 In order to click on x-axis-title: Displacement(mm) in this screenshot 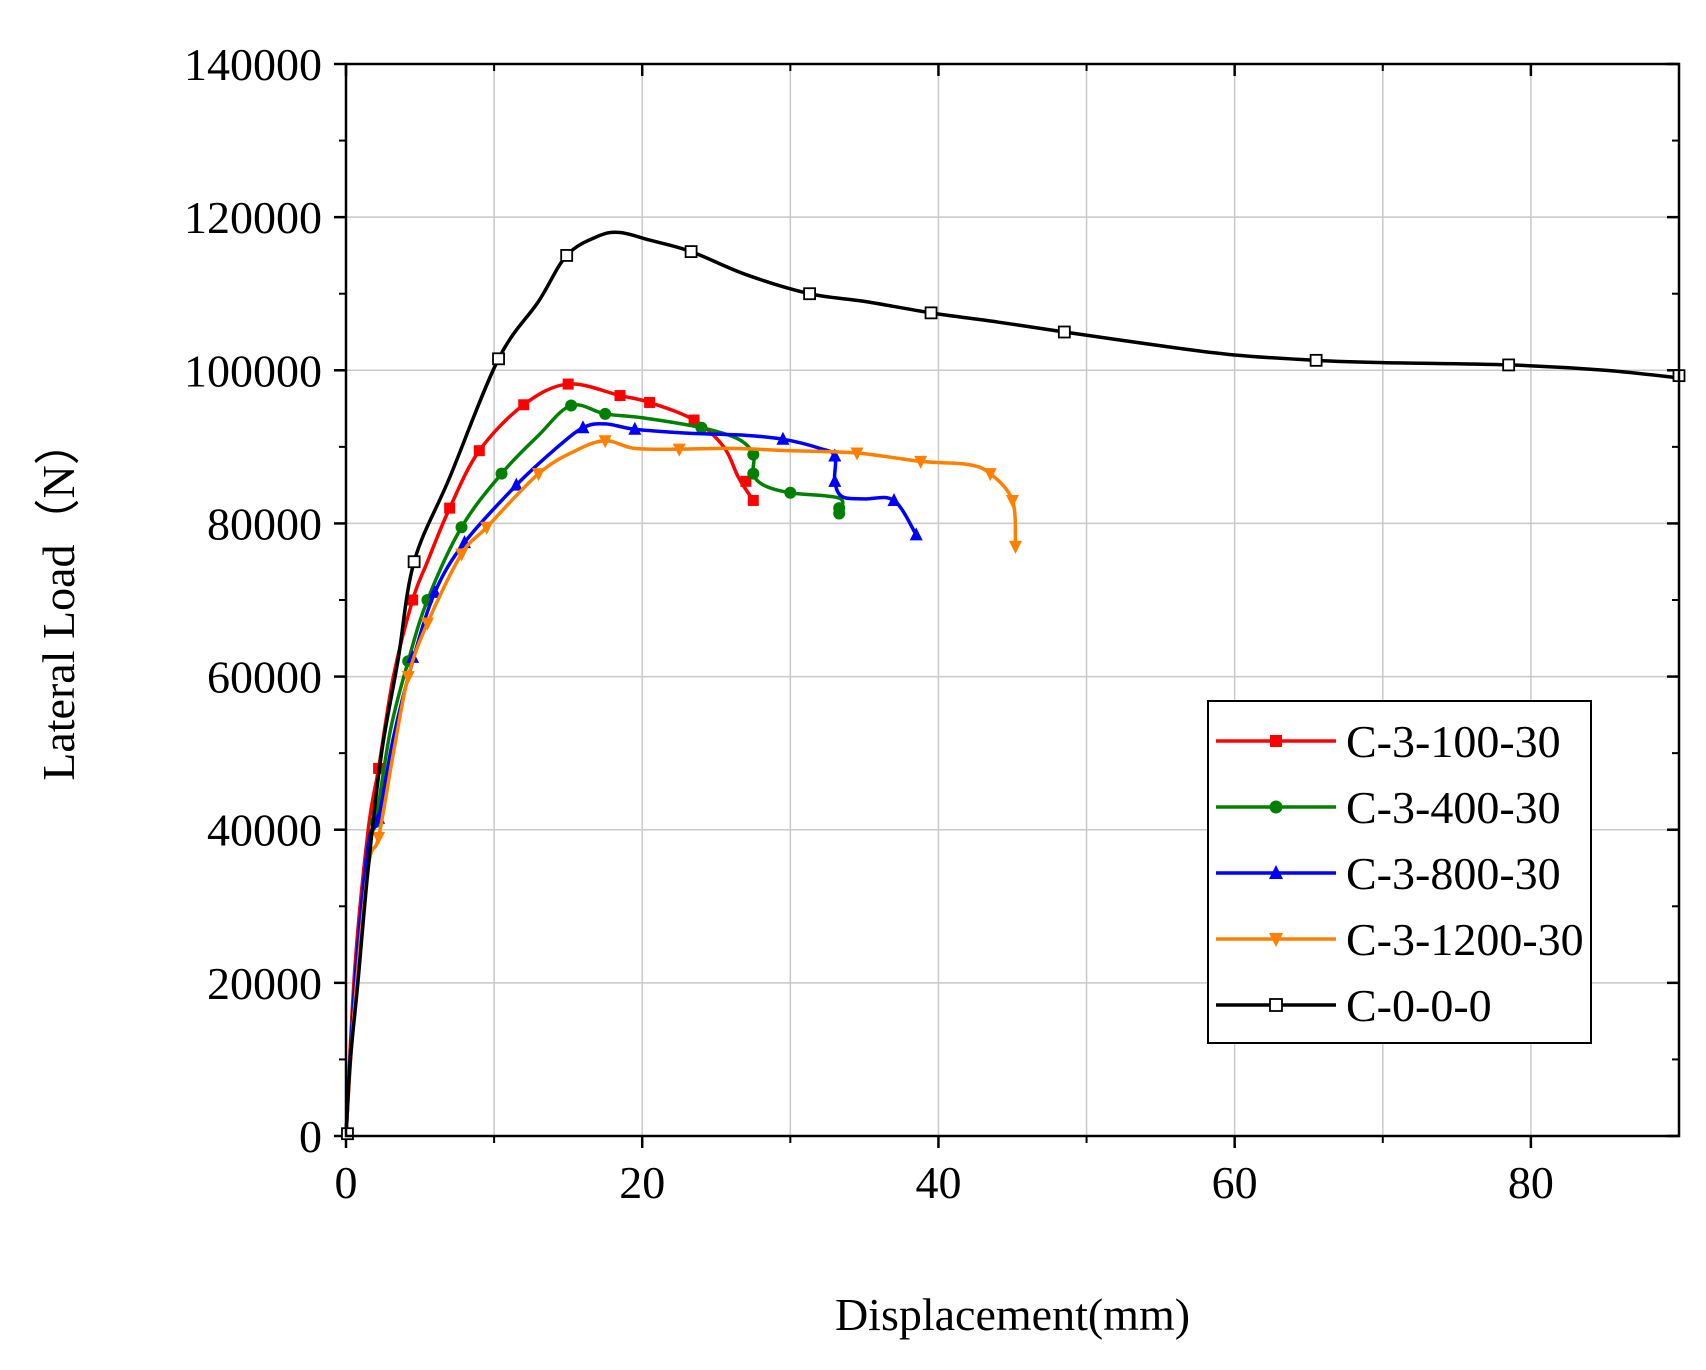, I will do `click(1012, 1314)`.